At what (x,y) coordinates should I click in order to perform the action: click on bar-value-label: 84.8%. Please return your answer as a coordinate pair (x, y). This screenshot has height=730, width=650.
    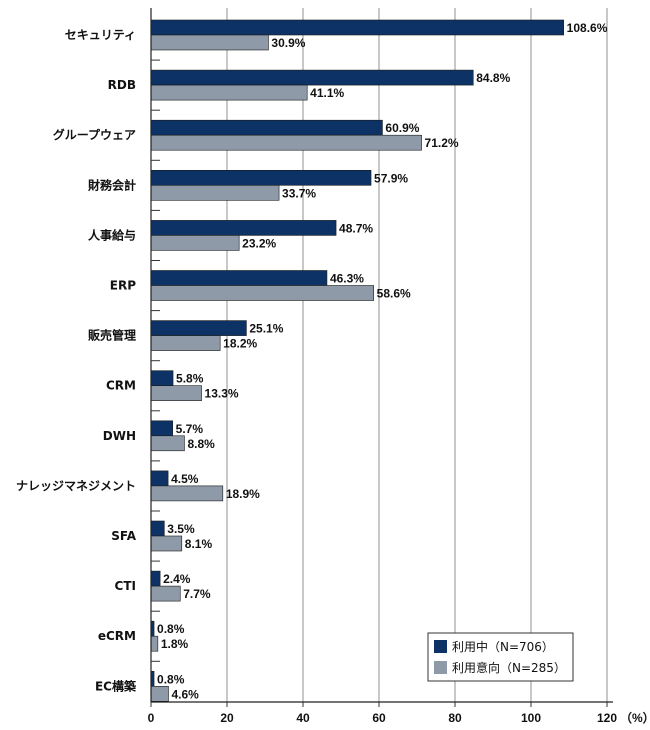
    Looking at the image, I should click on (493, 78).